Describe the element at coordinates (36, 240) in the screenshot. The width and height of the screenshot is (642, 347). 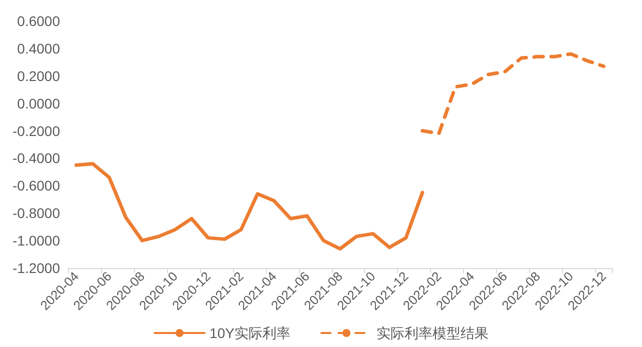
I see `y-tick-label: -1.0000` at that location.